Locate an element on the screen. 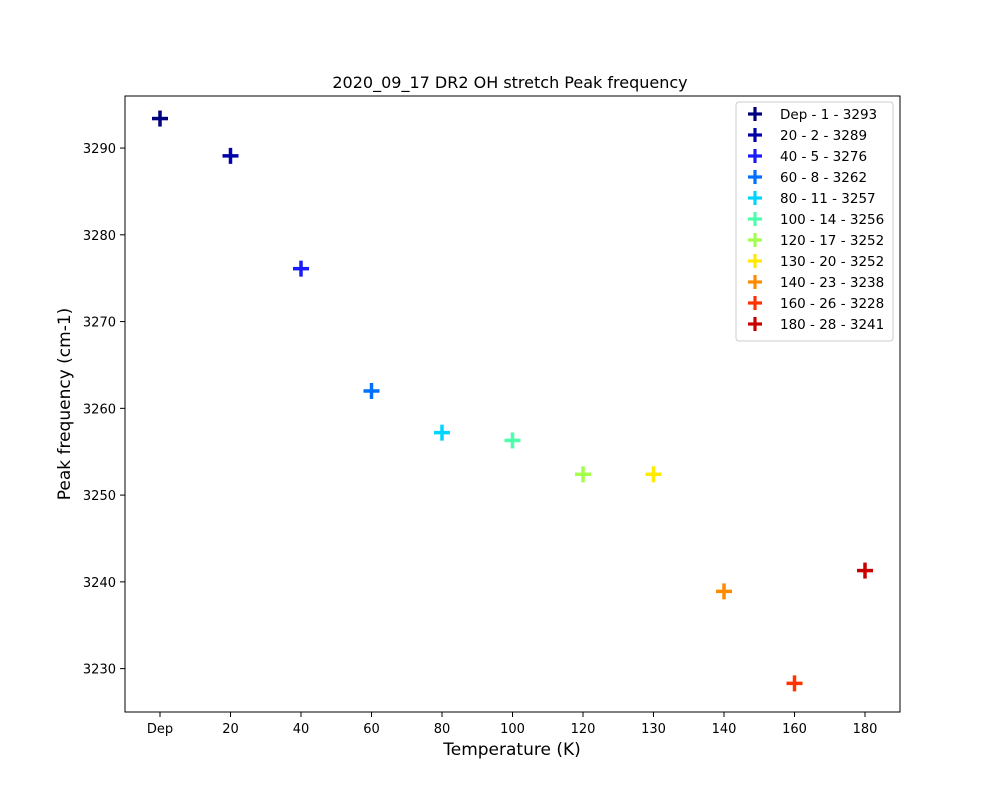  legend-entry: 60 - 8 - 3262 is located at coordinates (807, 178).